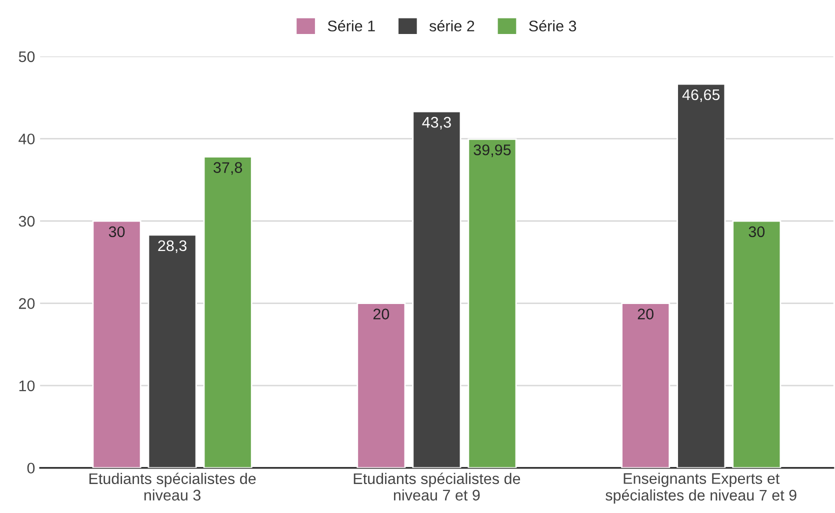 The height and width of the screenshot is (513, 835). Describe the element at coordinates (26, 221) in the screenshot. I see `y-tick-label: 30` at that location.